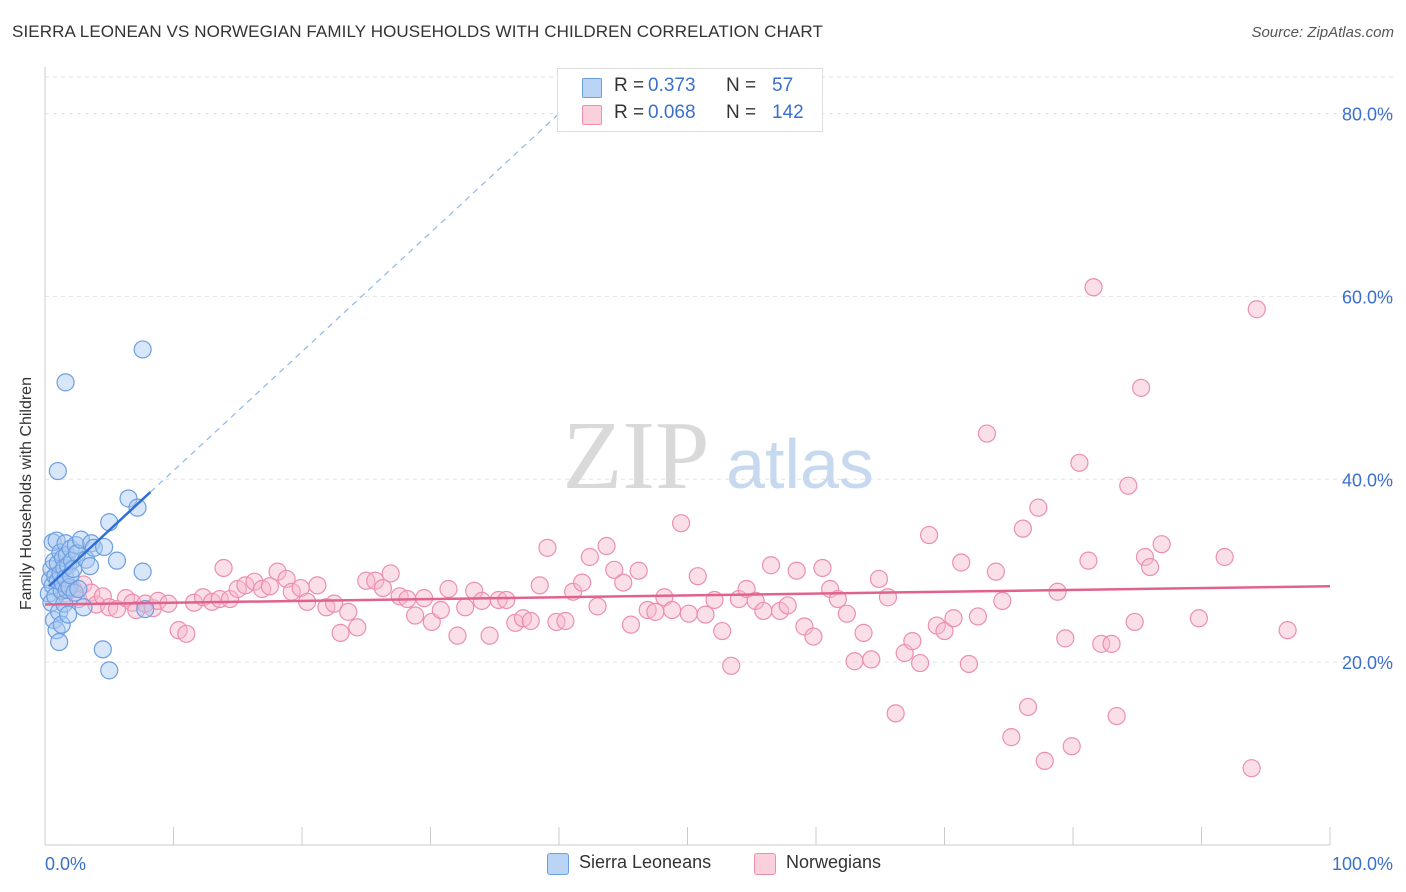 Image resolution: width=1406 pixels, height=892 pixels. I want to click on legend-n-value: 142, so click(788, 112).